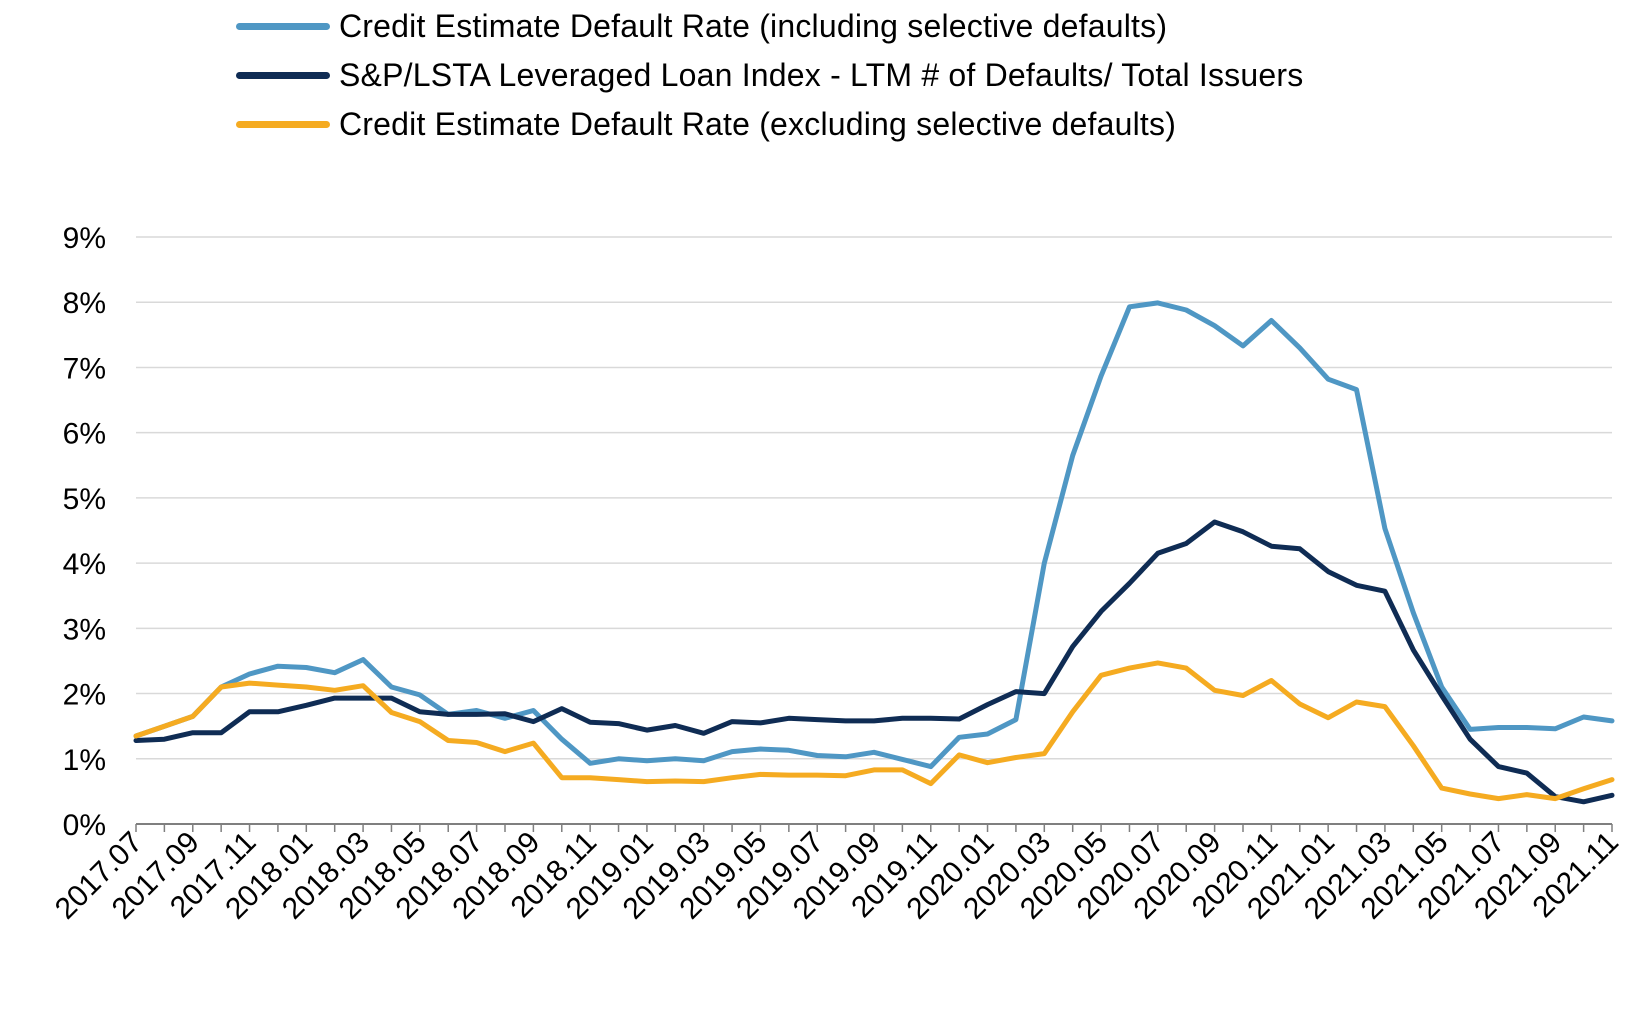 The height and width of the screenshot is (1021, 1652). I want to click on y-tick-label: 6%, so click(84, 434).